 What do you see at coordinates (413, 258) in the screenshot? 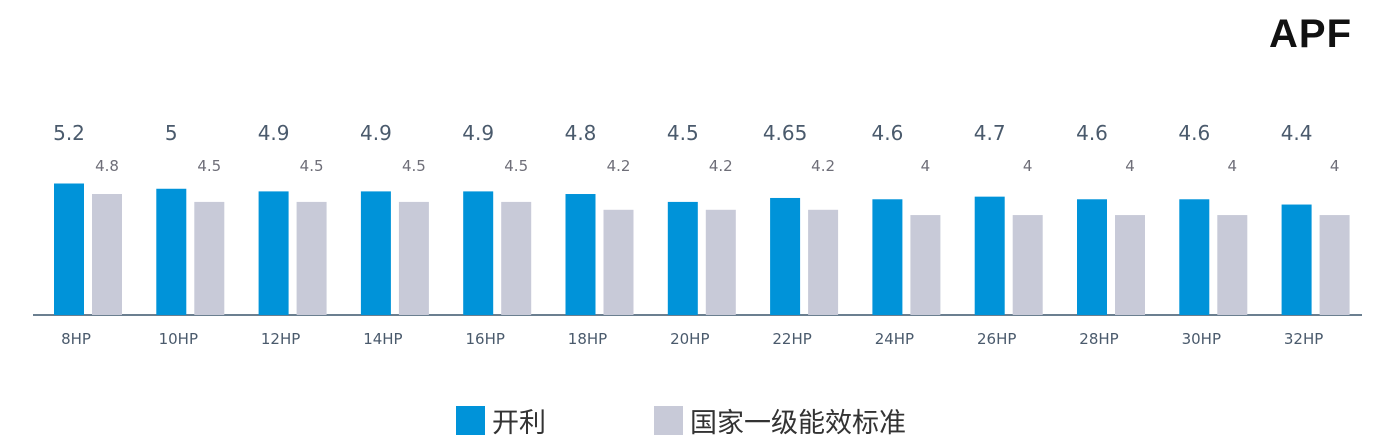
I see `bar-series2-14HP` at bounding box center [413, 258].